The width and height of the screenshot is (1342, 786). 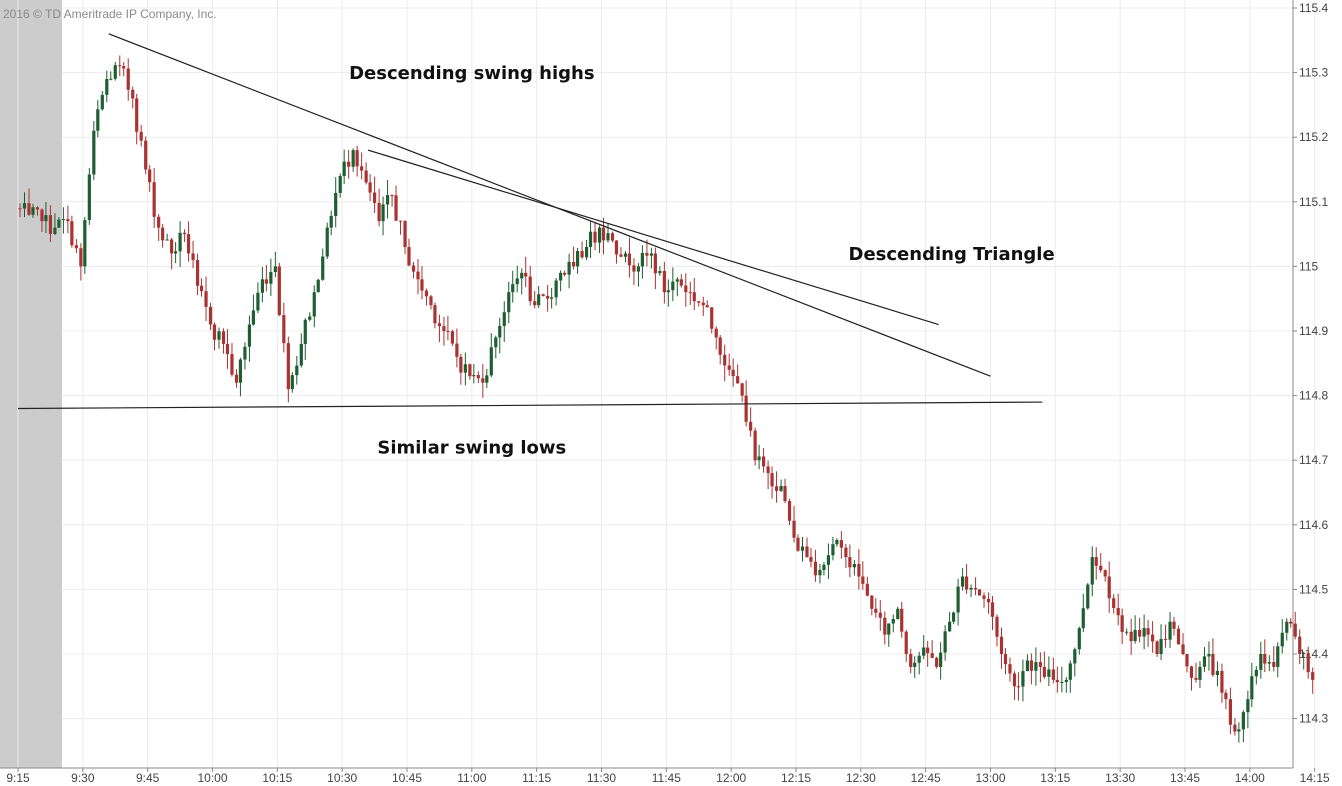 What do you see at coordinates (1313, 719) in the screenshot?
I see `price-tick-label: 114.3` at bounding box center [1313, 719].